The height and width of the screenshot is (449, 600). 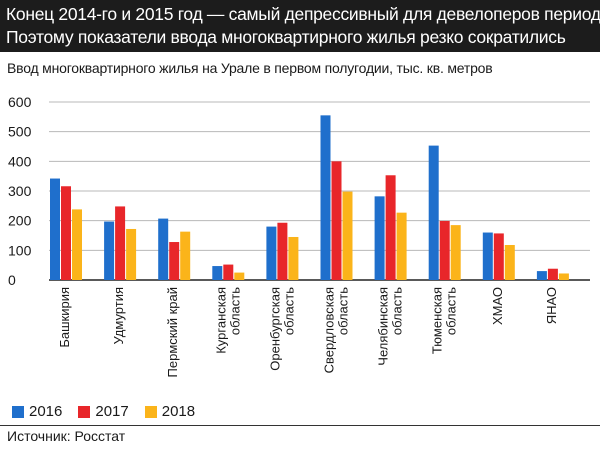 I want to click on x-tick-label-line: Удмуртия, so click(x=118, y=315).